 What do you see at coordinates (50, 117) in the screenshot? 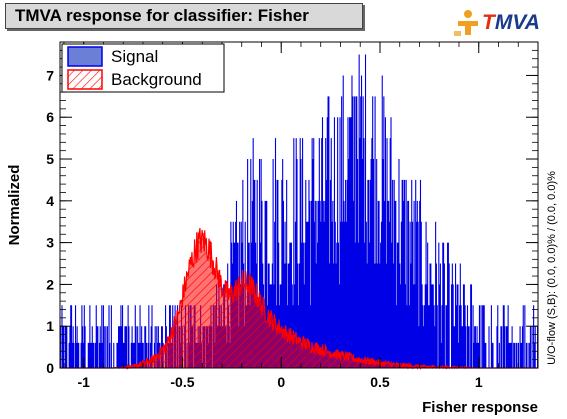
I see `y-tick-label: 6` at bounding box center [50, 117].